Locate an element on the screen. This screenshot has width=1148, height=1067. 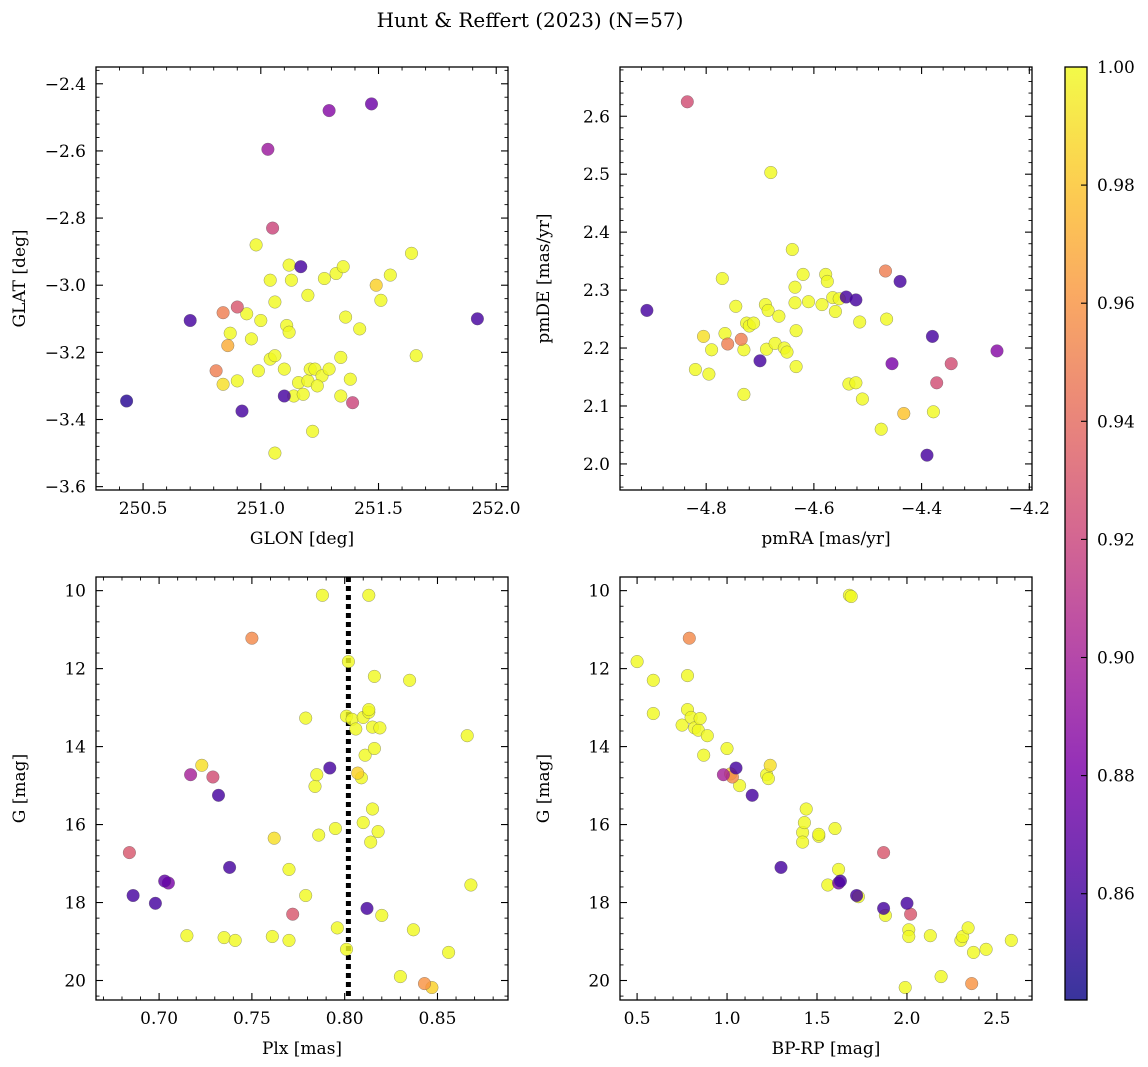
x-tick-label: 0.5 is located at coordinates (637, 1019).